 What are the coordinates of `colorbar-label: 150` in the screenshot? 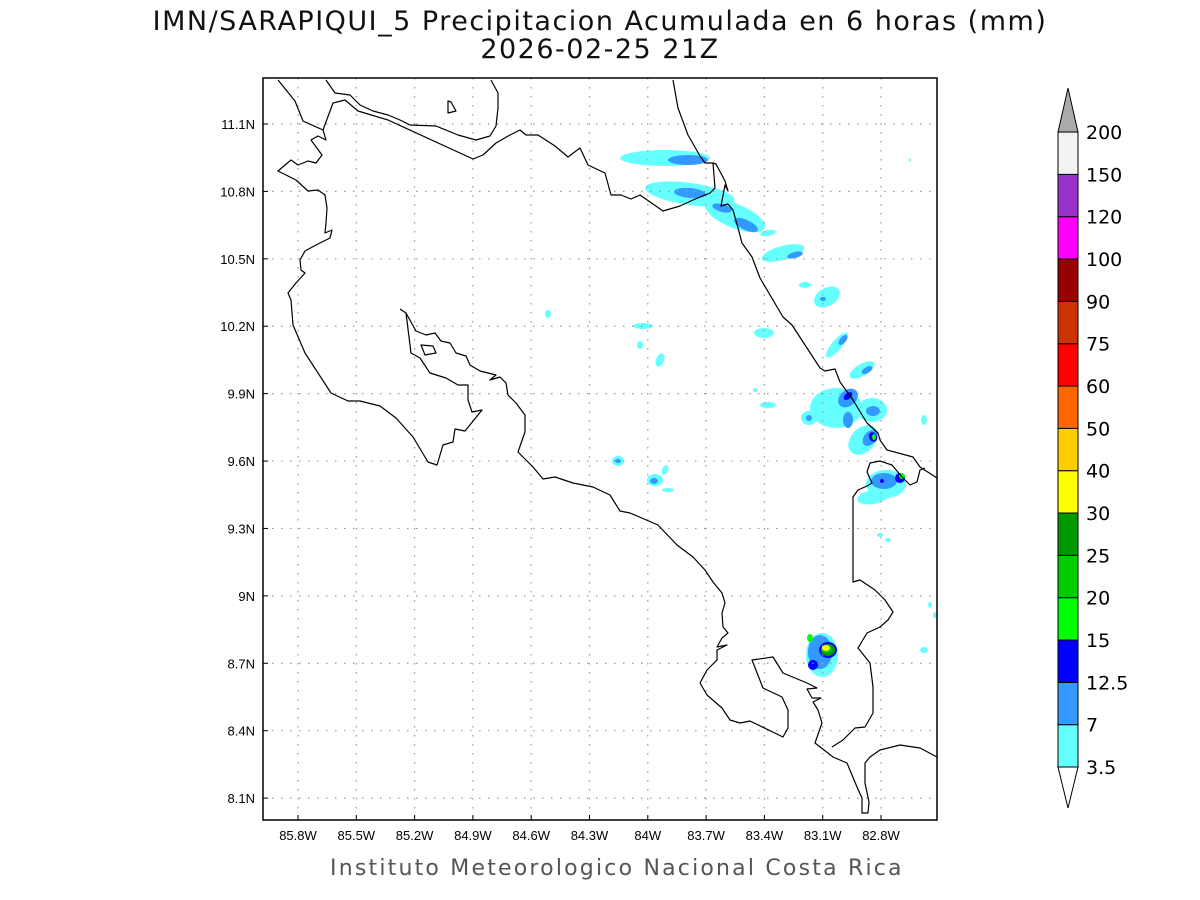 It's located at (1104, 175).